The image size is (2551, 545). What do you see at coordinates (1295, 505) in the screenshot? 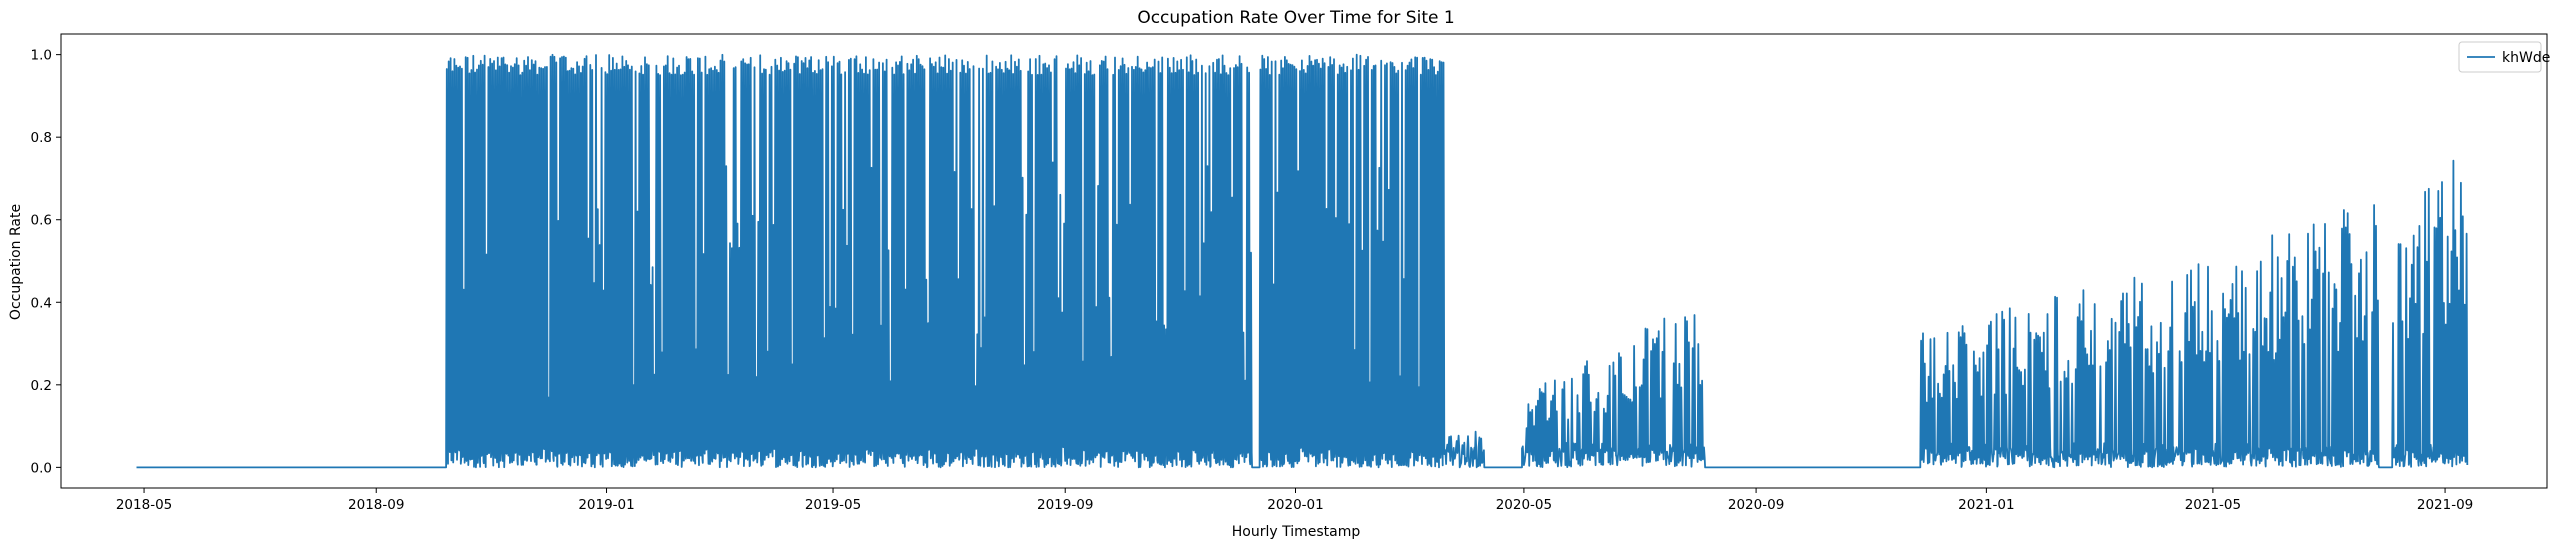
I see `x-tick-label: 2020-01` at bounding box center [1295, 505].